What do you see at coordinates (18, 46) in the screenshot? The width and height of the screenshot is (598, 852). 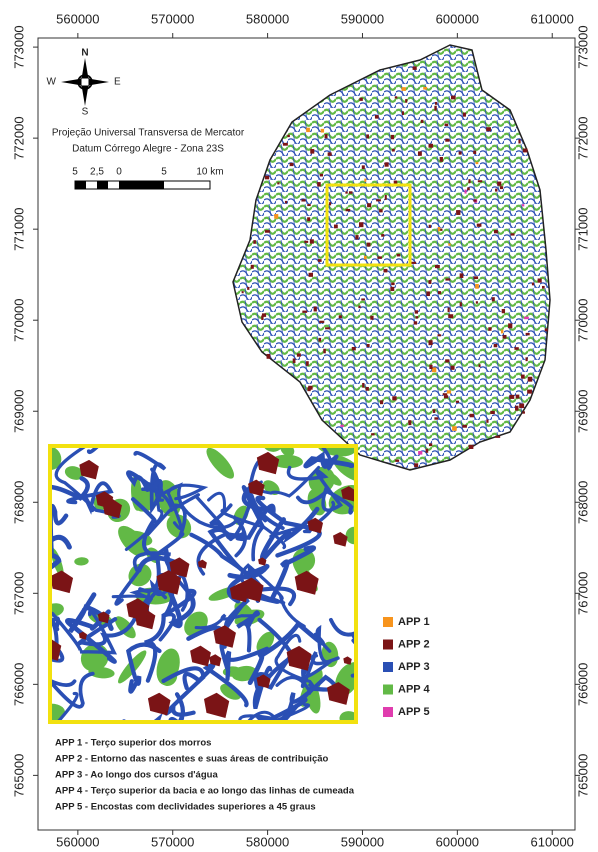 I see `y-tick-label: 773000` at bounding box center [18, 46].